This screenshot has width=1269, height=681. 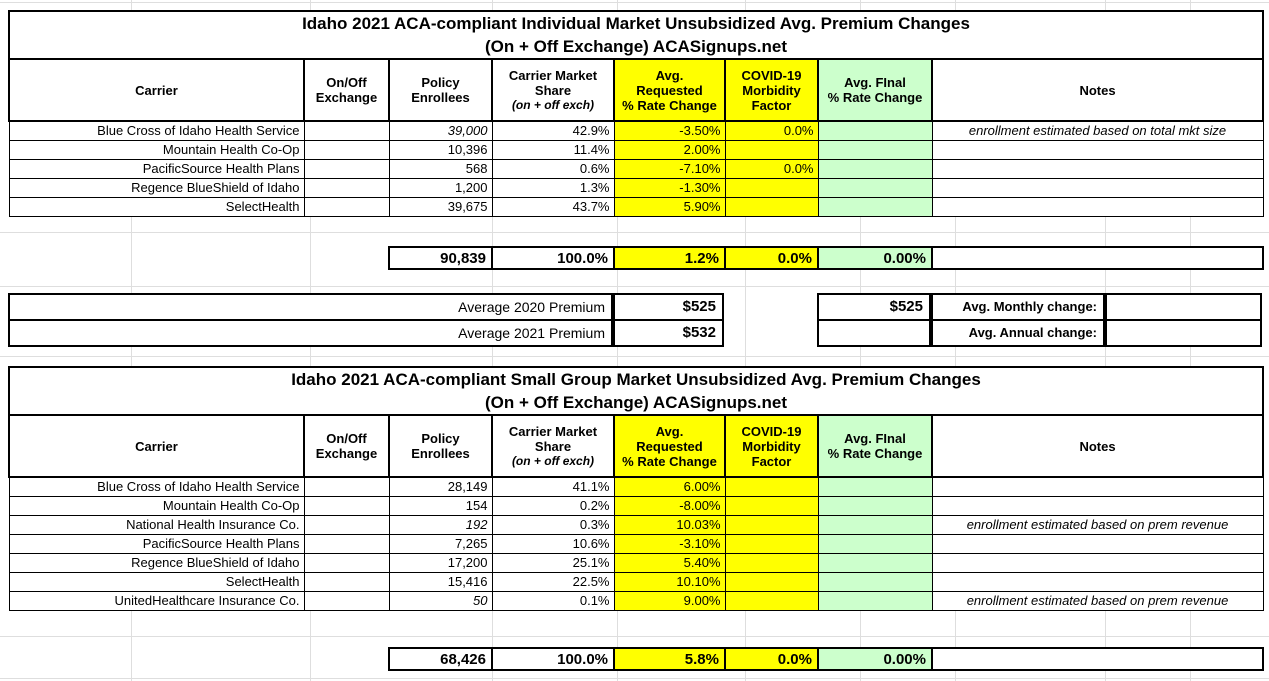 I want to click on cell-requested: -7.10%, so click(x=669, y=168).